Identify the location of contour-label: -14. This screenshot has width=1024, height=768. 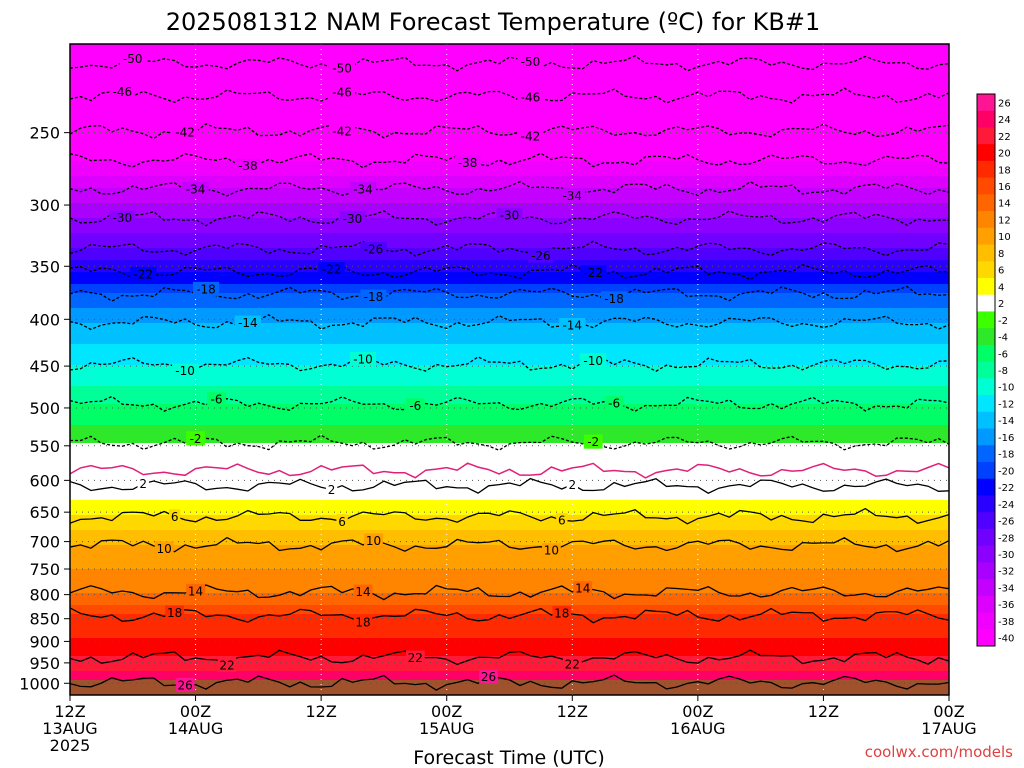
(572, 325).